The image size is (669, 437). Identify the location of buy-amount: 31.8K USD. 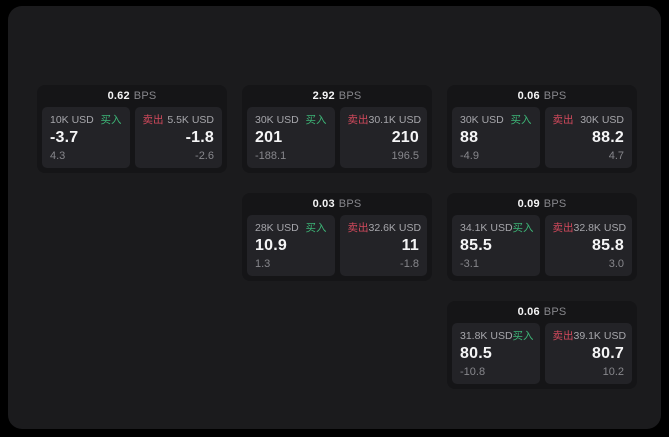
(486, 336).